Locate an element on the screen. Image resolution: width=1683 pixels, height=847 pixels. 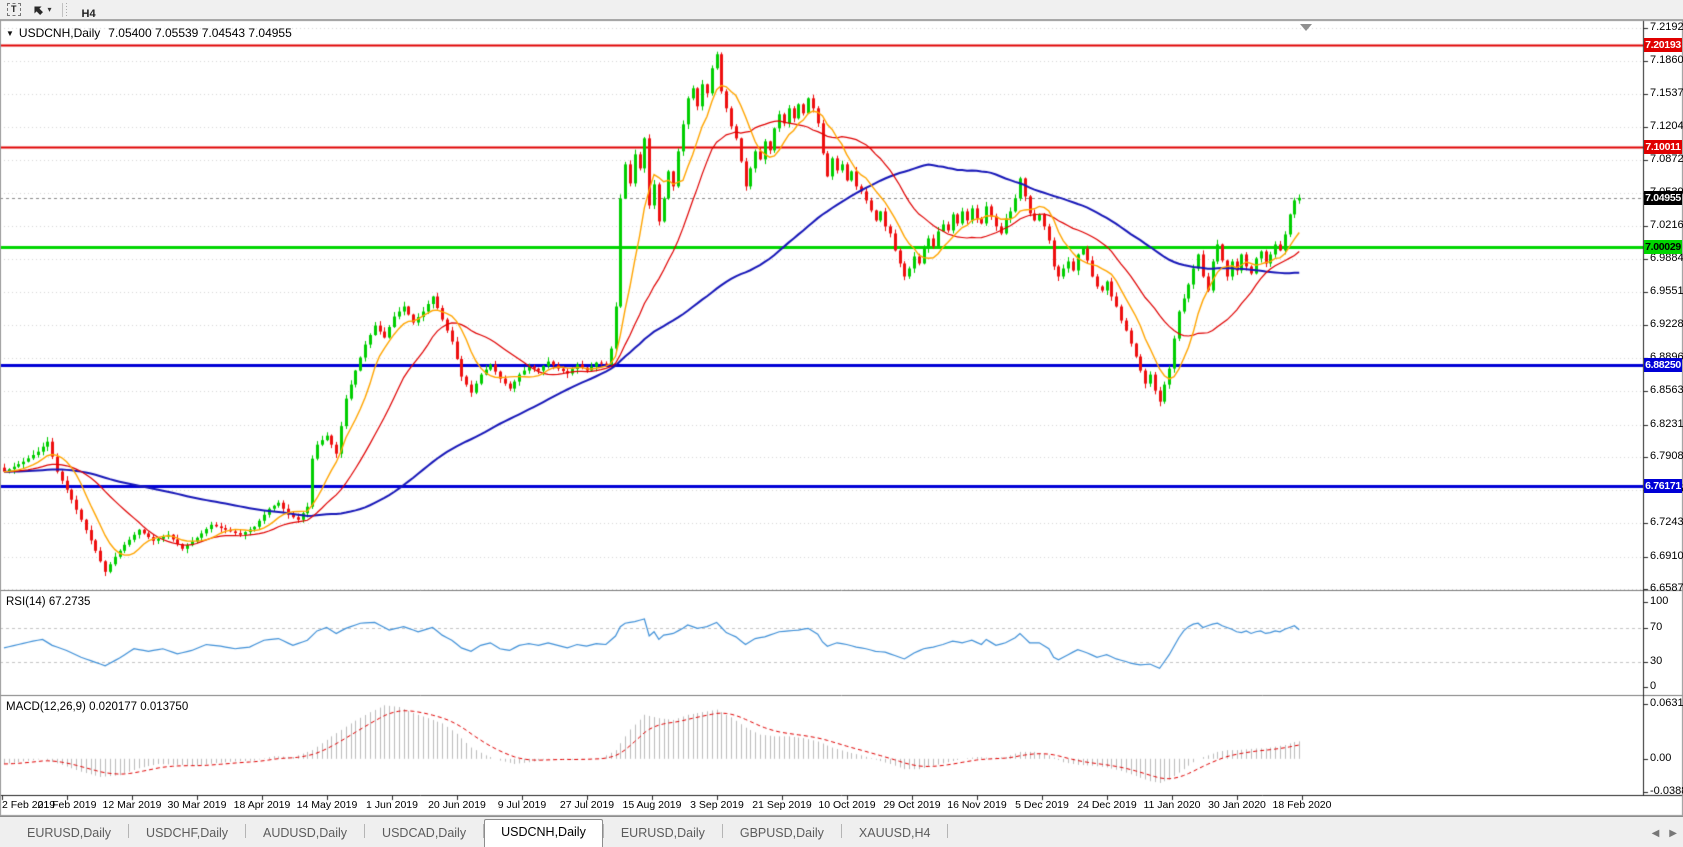
chart-tab-usdcad-3: USDCAD,Daily is located at coordinates (424, 833).